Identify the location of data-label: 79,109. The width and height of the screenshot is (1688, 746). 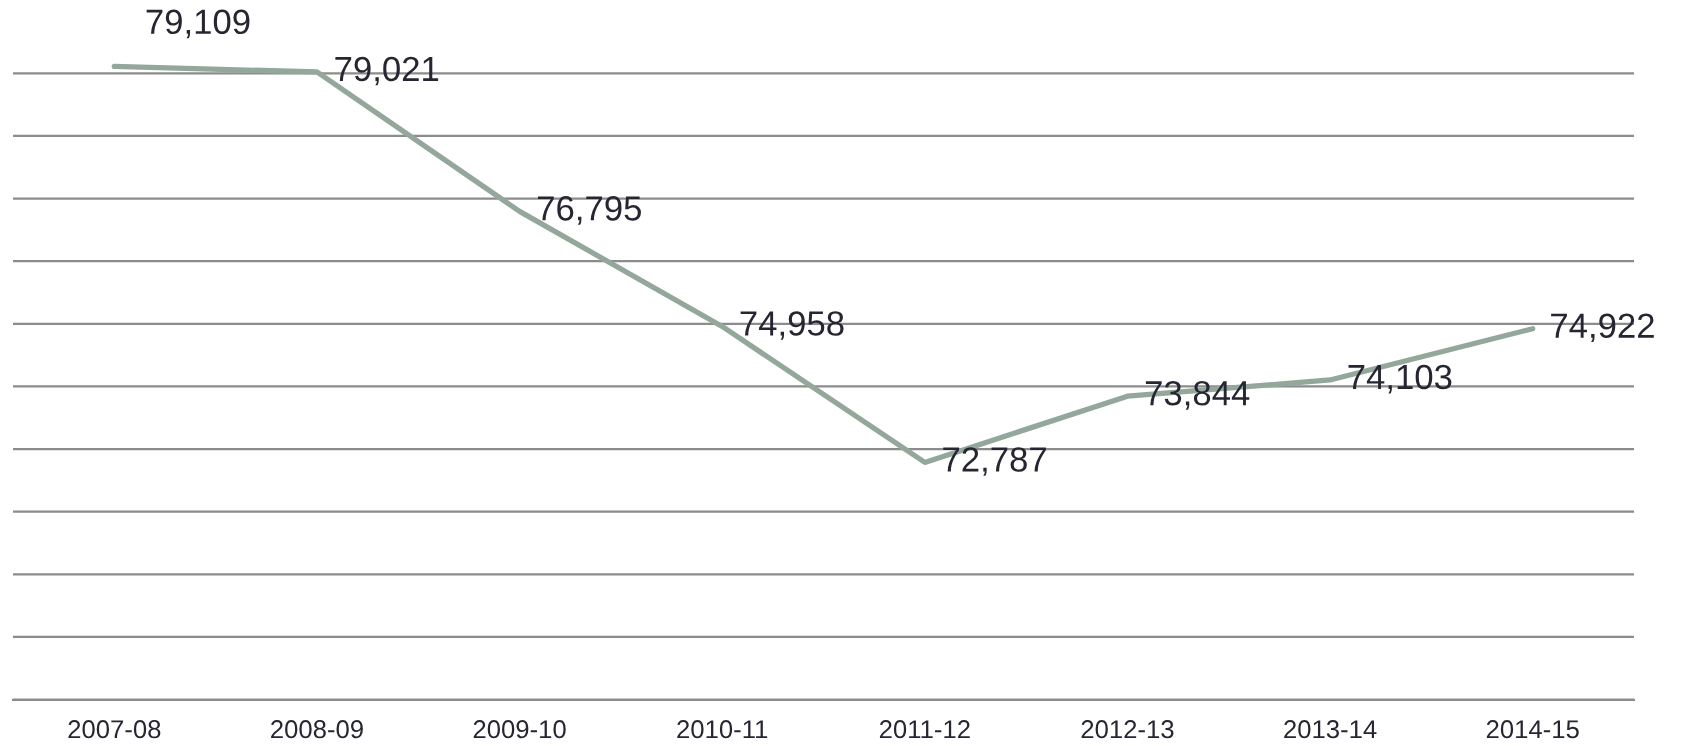
(198, 24).